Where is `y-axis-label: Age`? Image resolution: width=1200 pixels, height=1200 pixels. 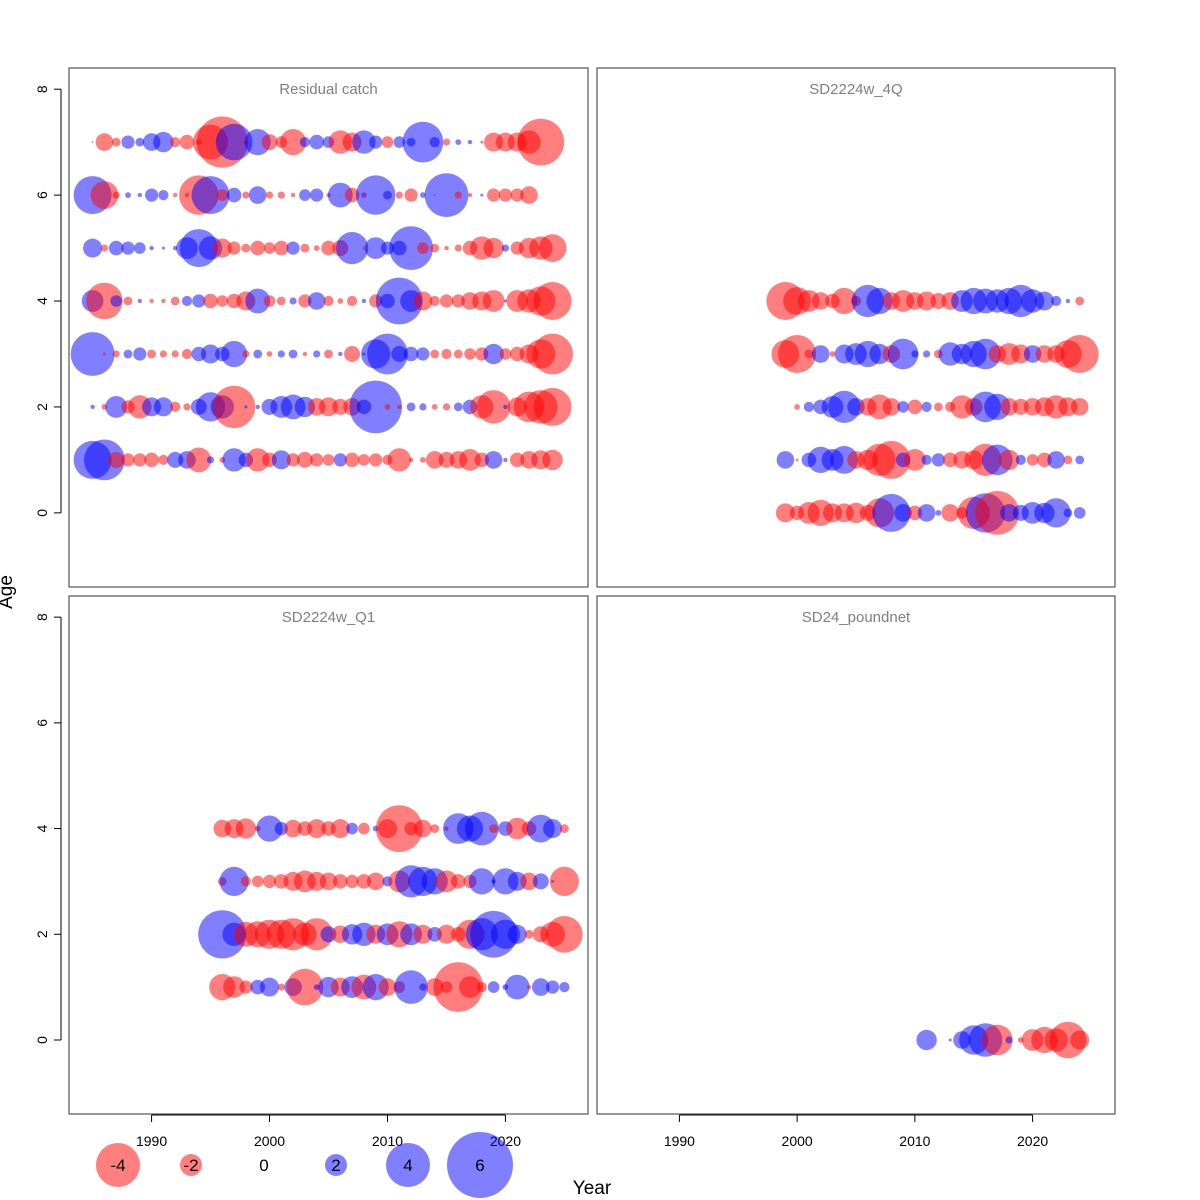 y-axis-label: Age is located at coordinates (8, 592).